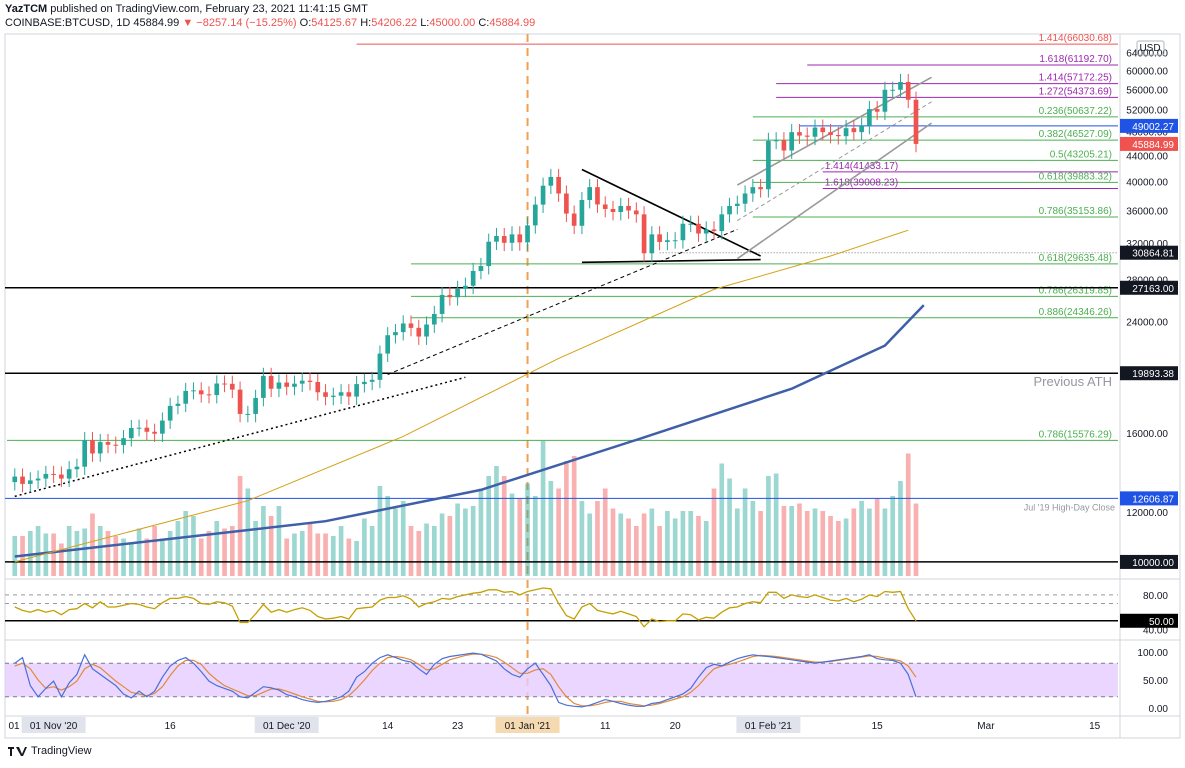  What do you see at coordinates (1147, 183) in the screenshot?
I see `price-tick-label: 40000.00` at bounding box center [1147, 183].